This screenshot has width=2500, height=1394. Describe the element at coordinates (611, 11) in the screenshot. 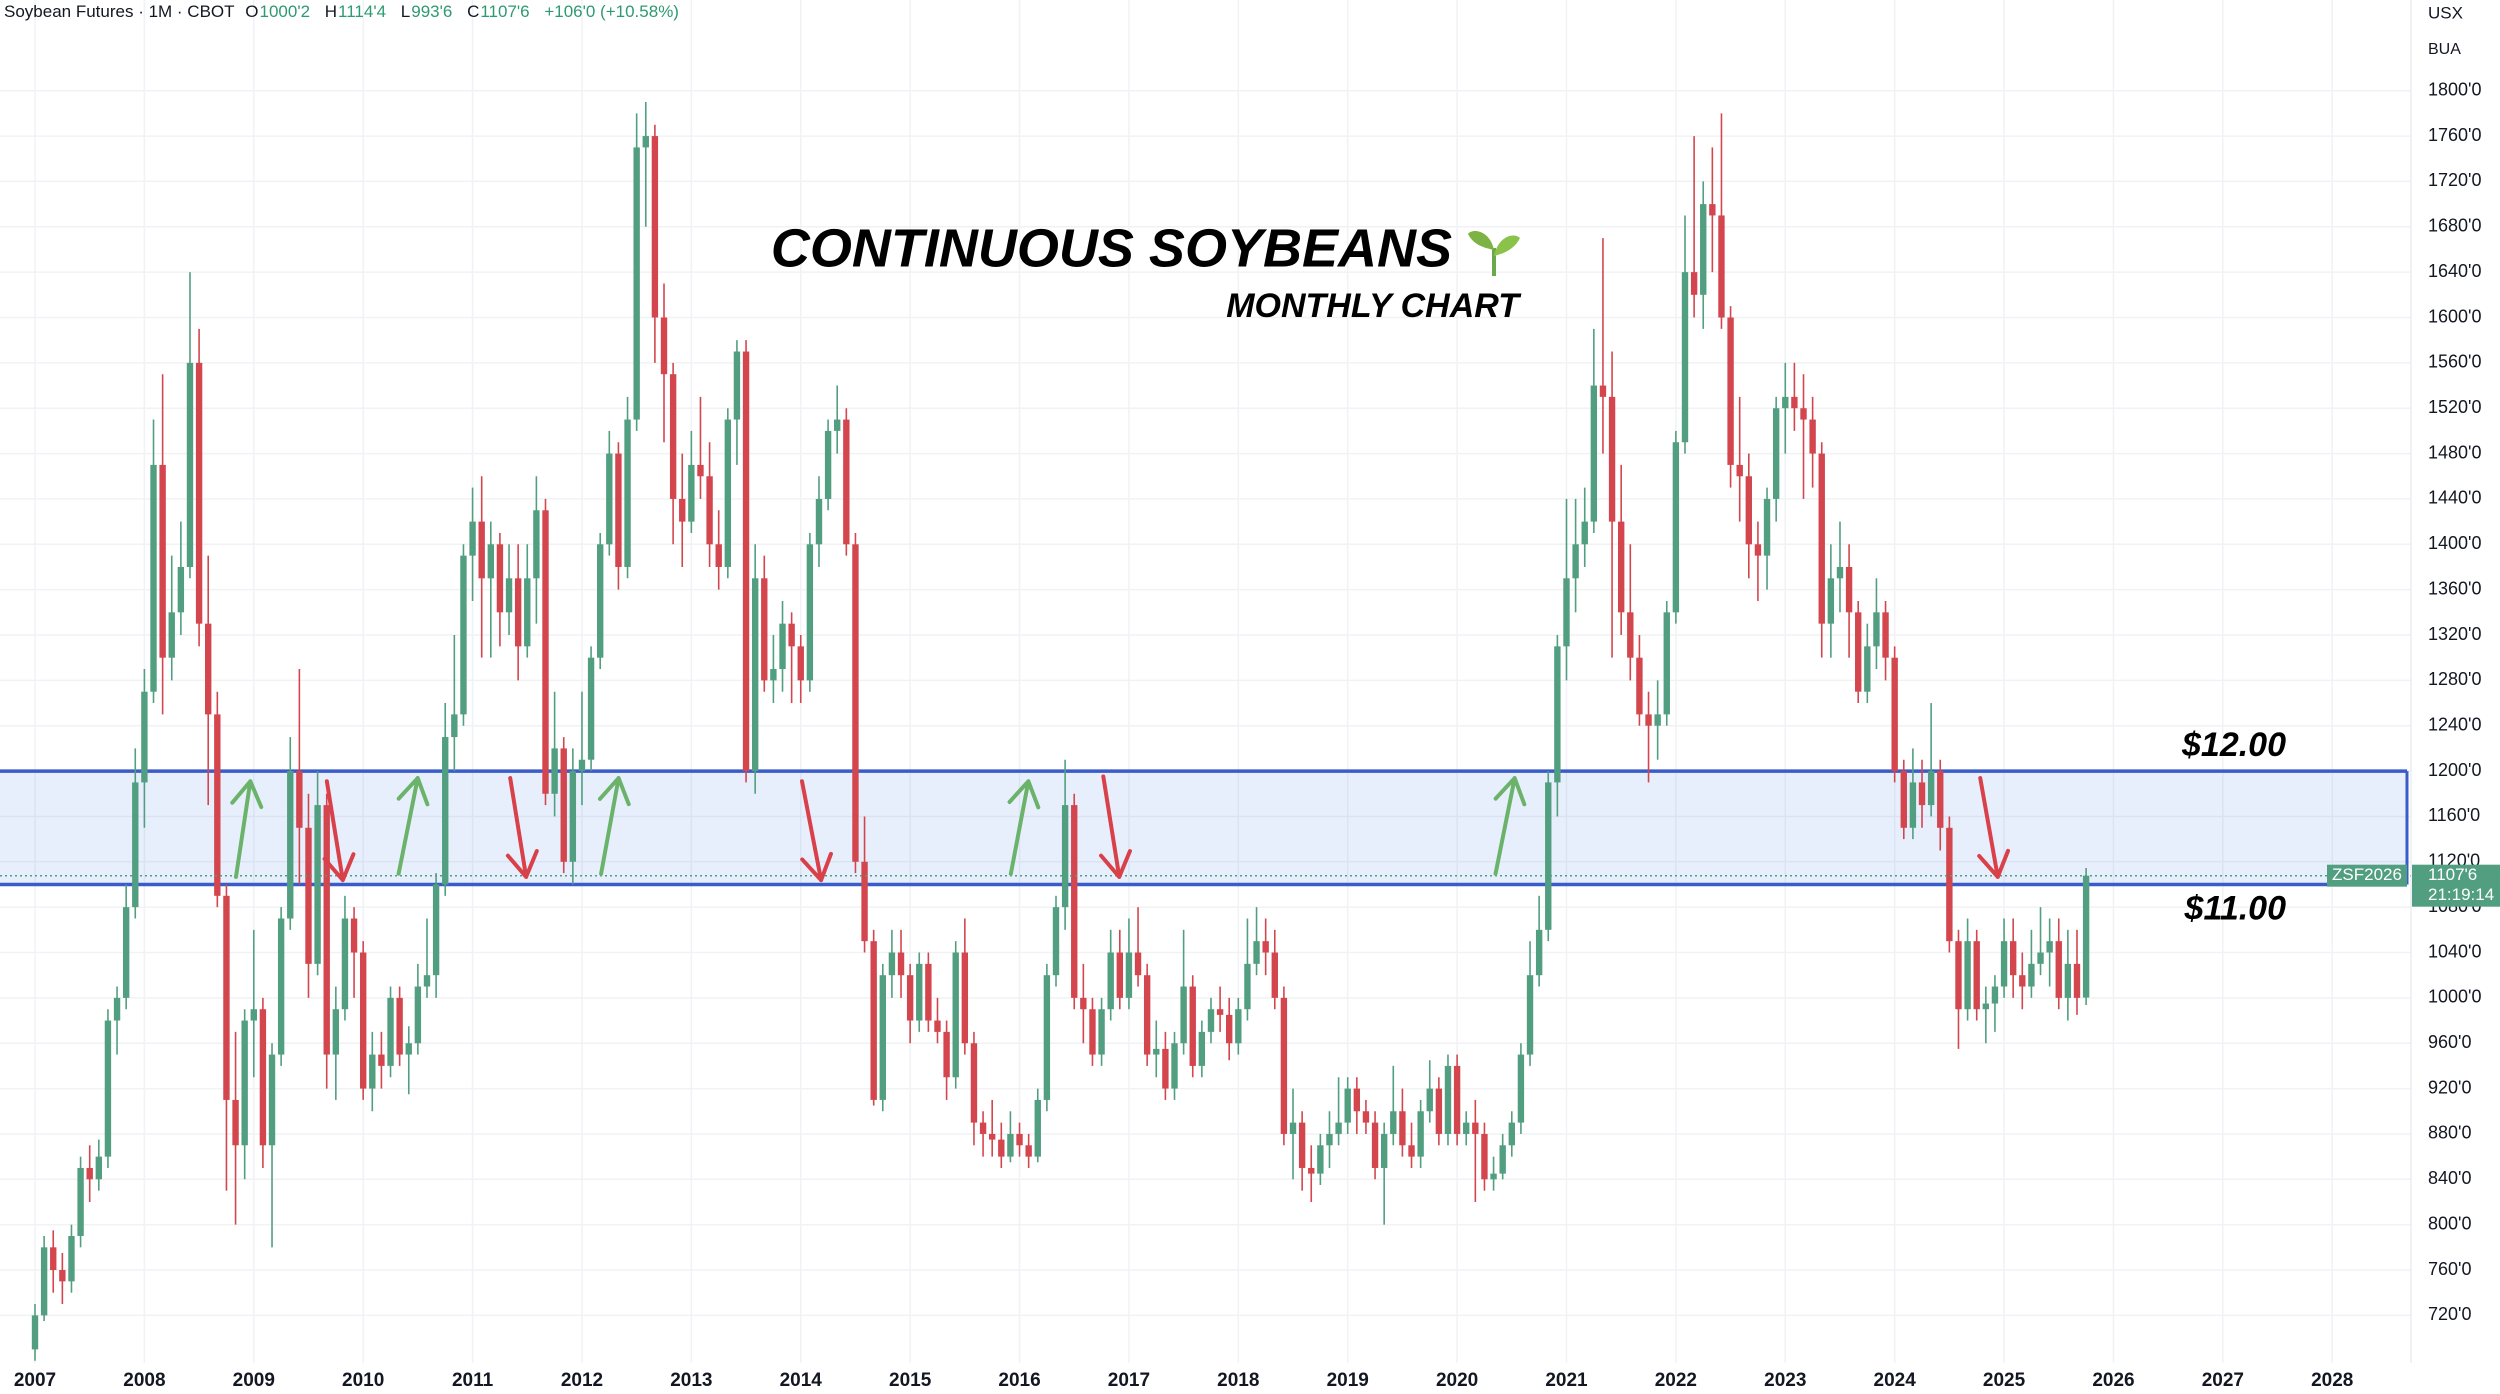

I see `change: +106'0 (+10.58%)` at that location.